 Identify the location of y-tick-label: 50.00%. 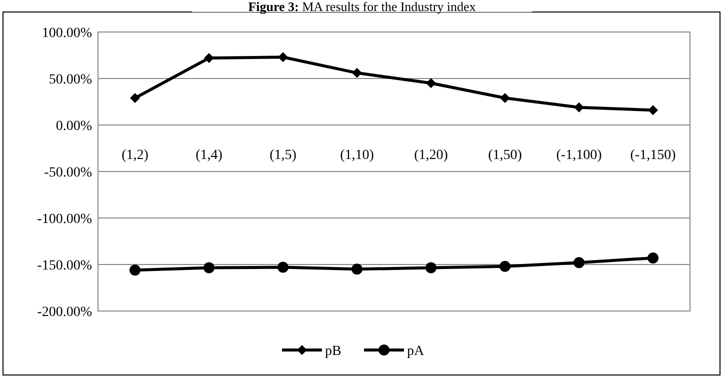
(70, 80).